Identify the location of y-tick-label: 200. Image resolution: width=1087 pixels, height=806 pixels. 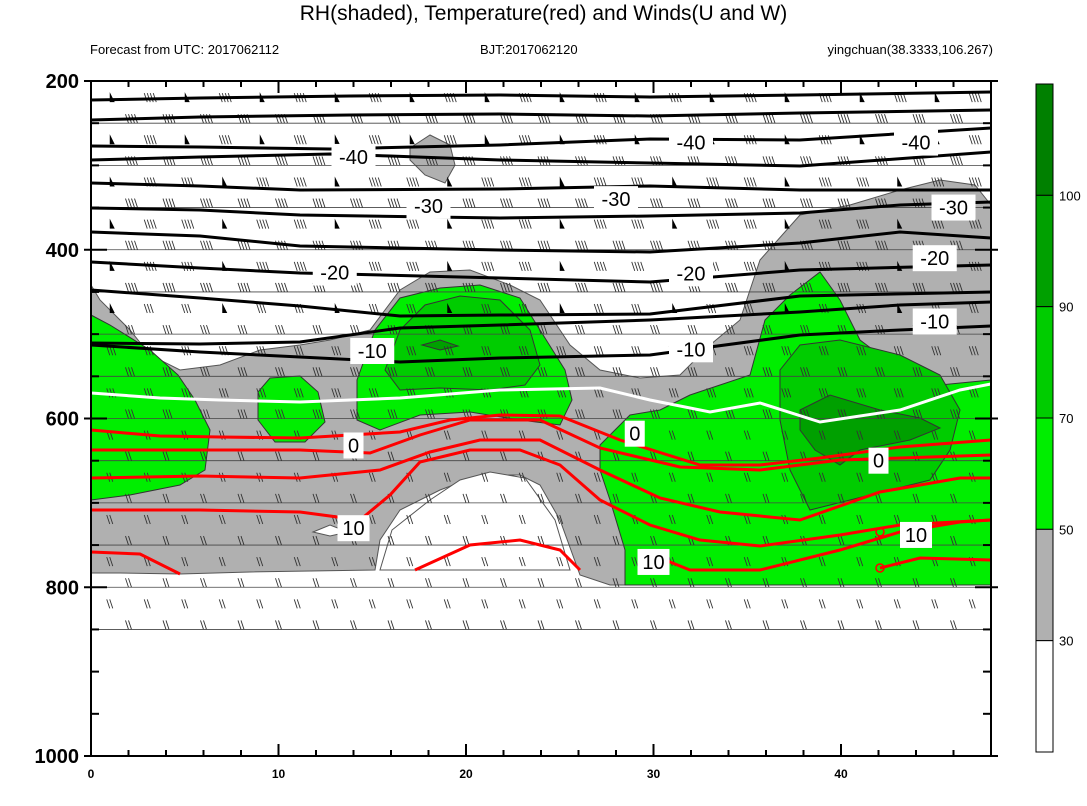
(62, 82).